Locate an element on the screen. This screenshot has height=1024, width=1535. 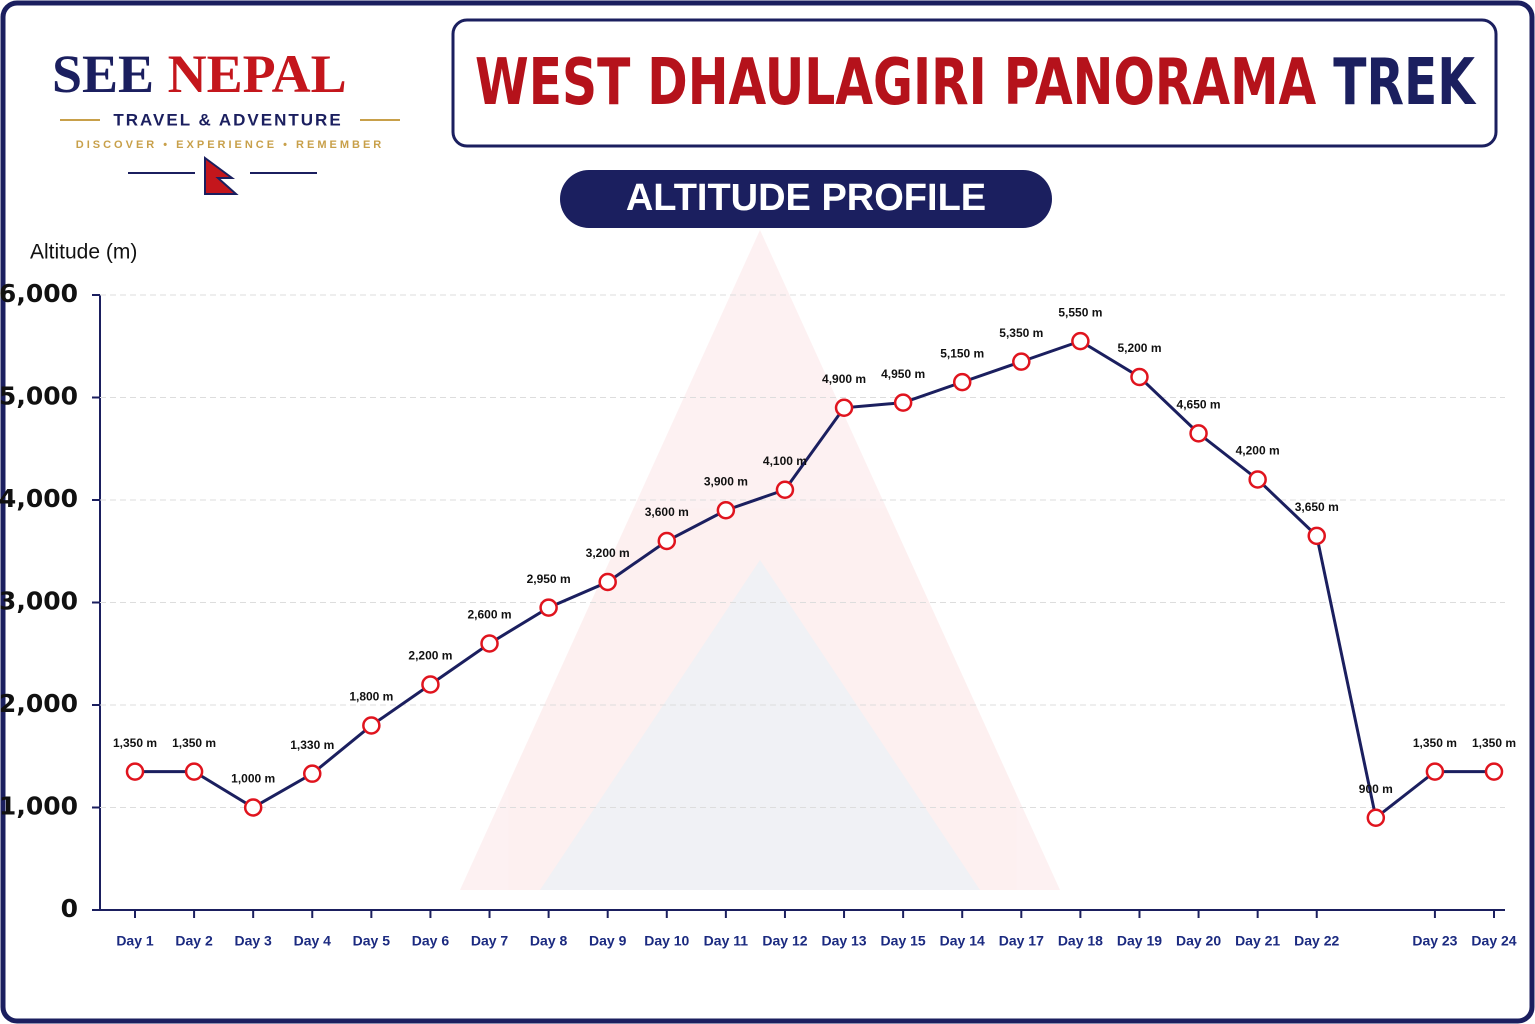
x-tick-label: Day 8 is located at coordinates (549, 941).